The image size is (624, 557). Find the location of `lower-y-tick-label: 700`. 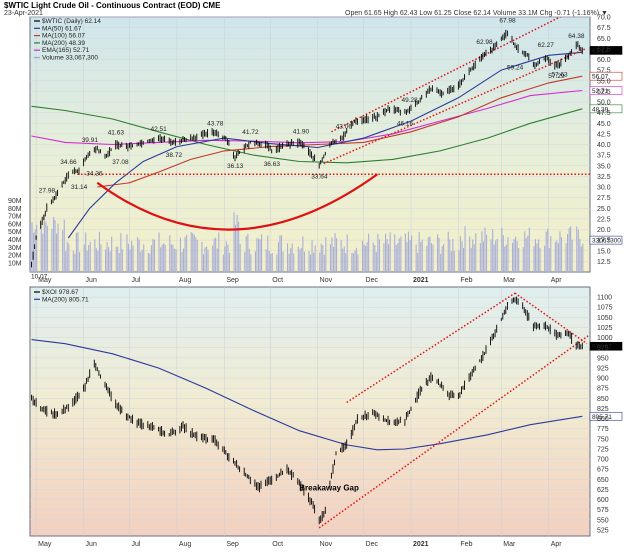

lower-y-tick-label: 700 is located at coordinates (603, 460).